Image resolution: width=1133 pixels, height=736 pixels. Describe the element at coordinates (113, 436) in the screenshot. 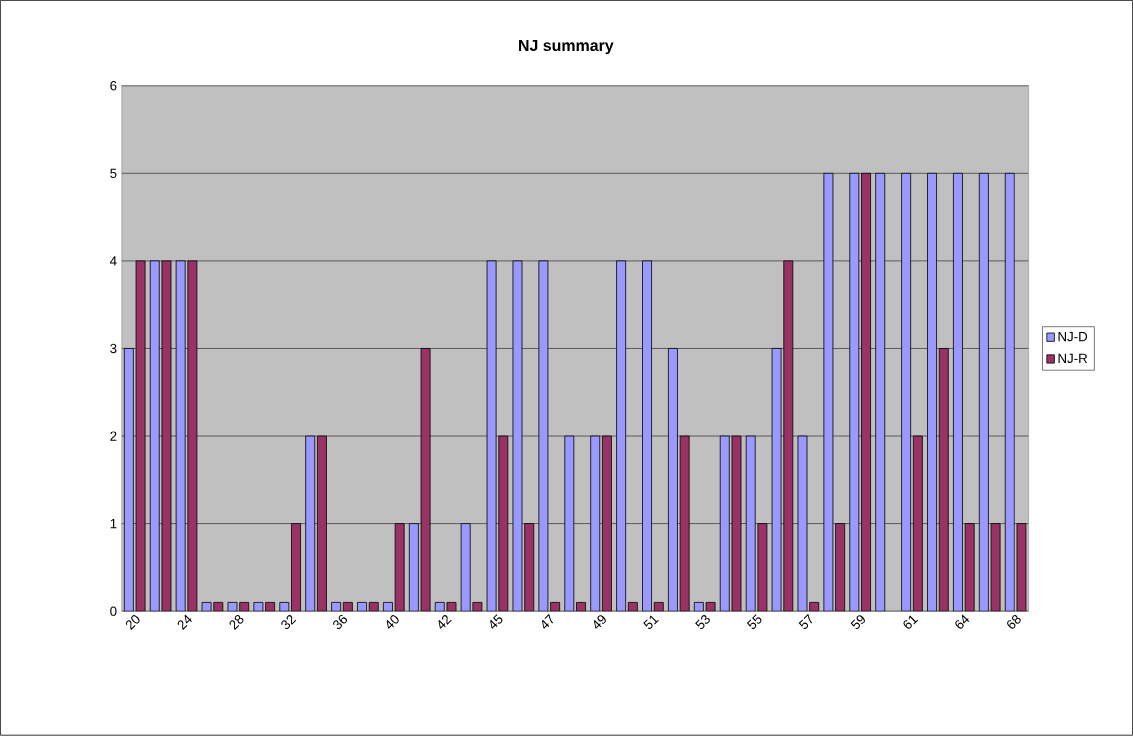

I see `y-tick-label: 2` at that location.